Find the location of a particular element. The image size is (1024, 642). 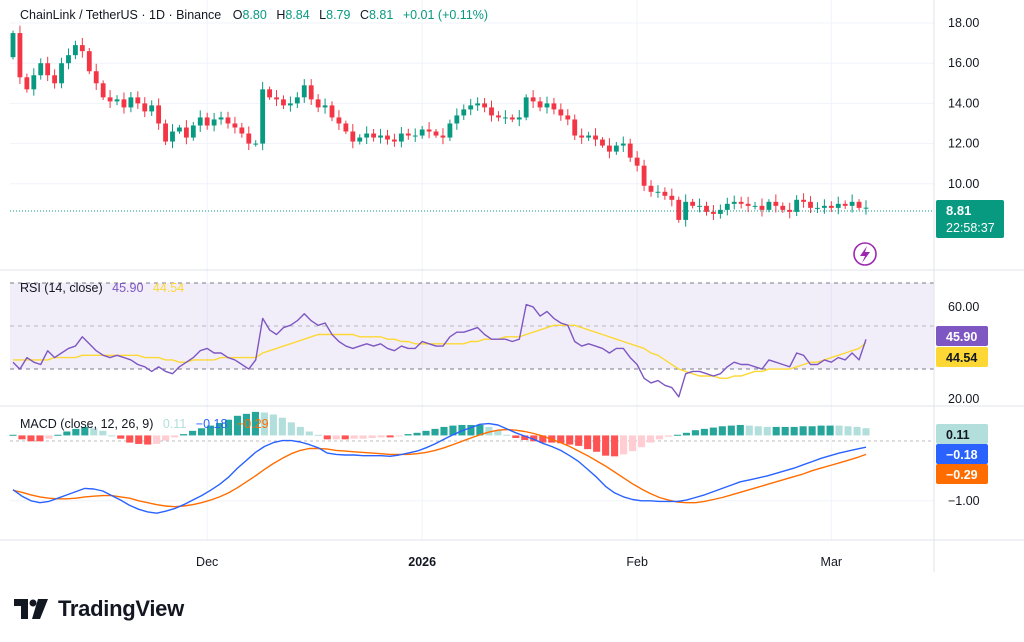

macd-value: −0.18 is located at coordinates (212, 424).